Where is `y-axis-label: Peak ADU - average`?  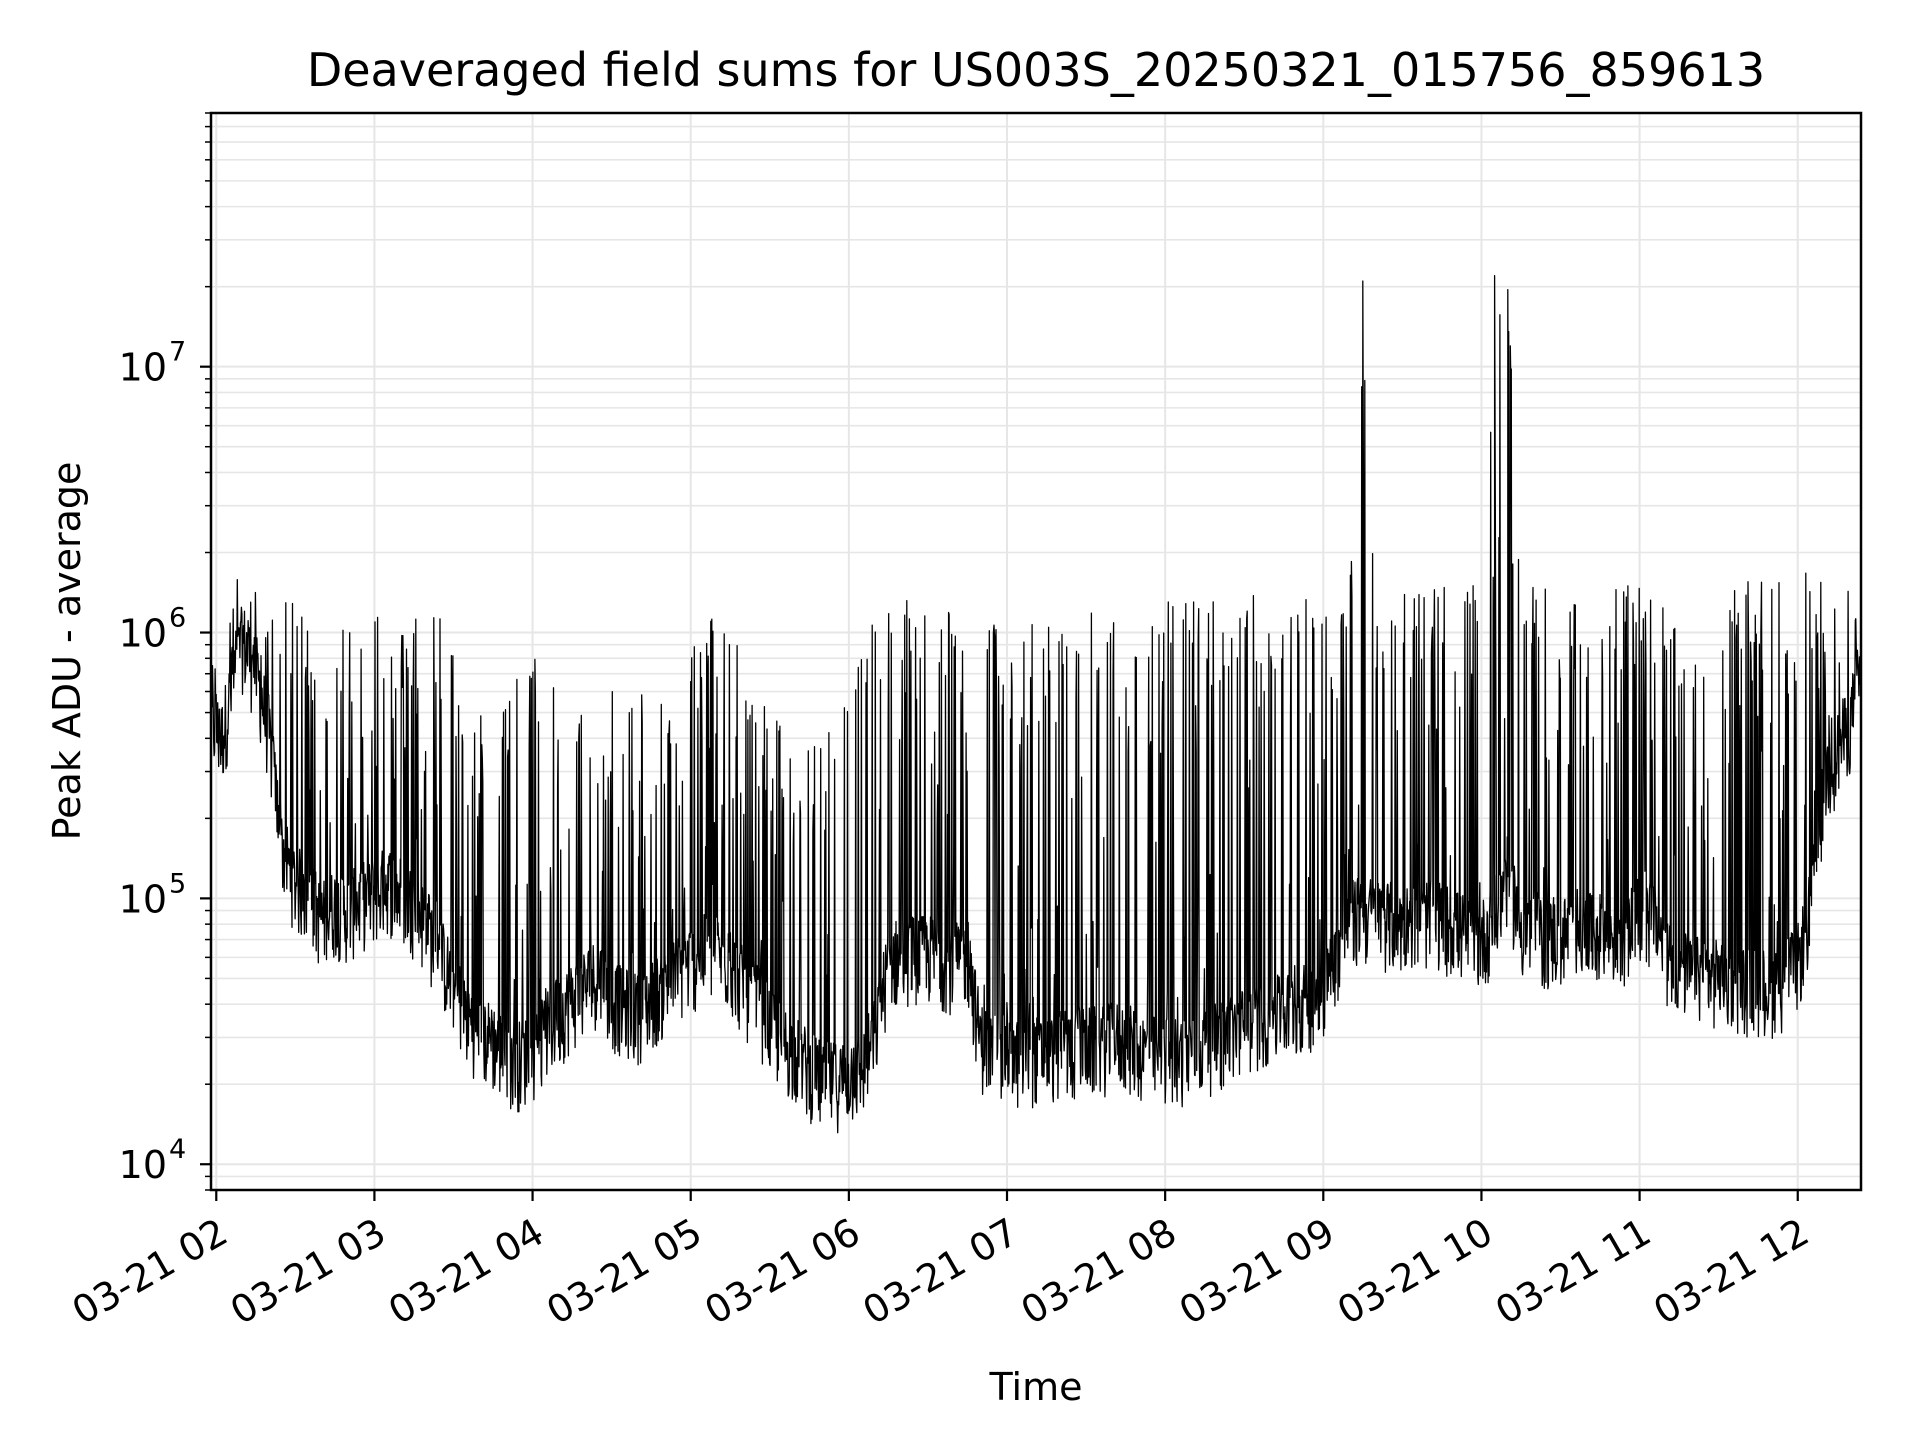 y-axis-label: Peak ADU - average is located at coordinates (67, 651).